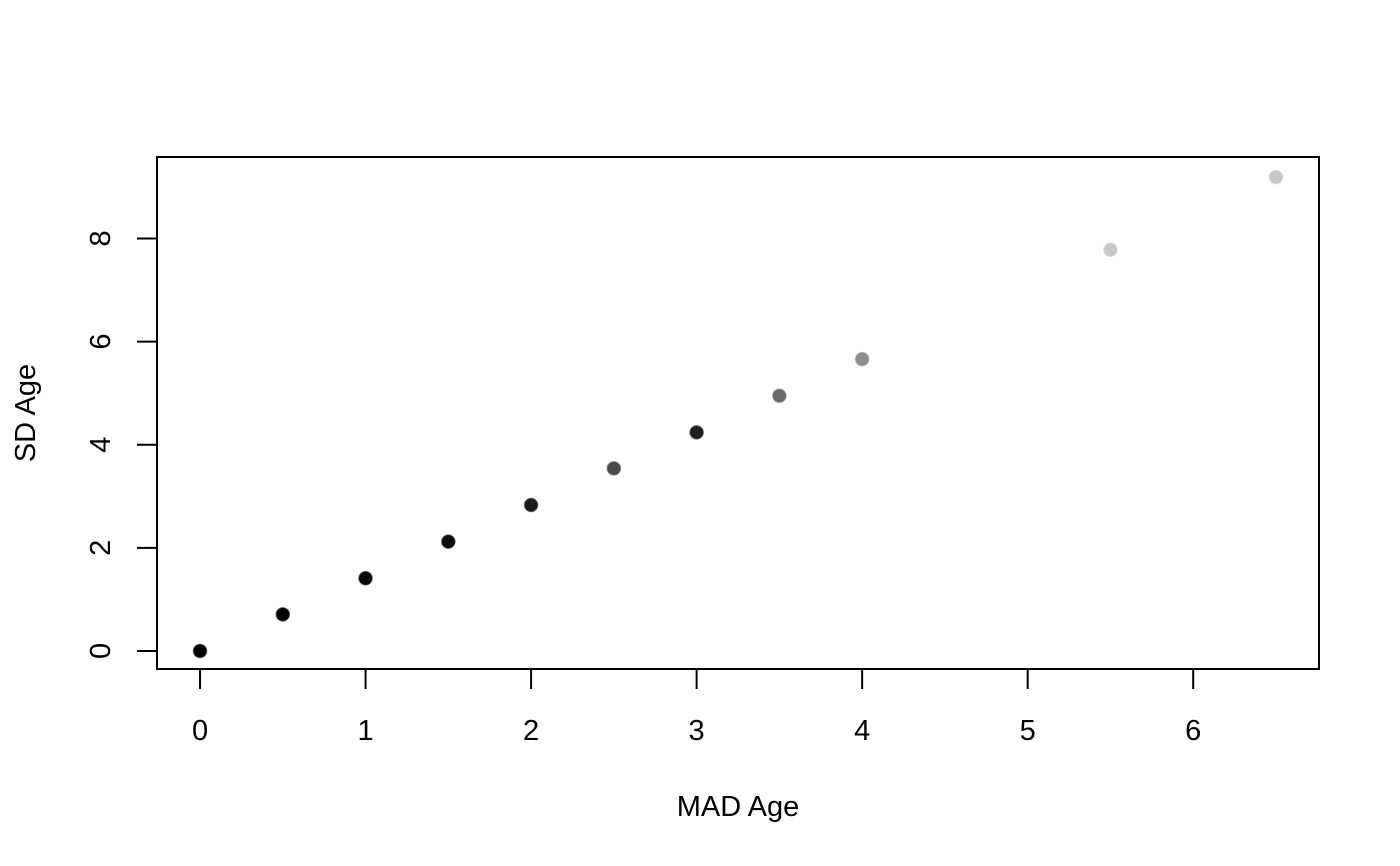  What do you see at coordinates (738, 807) in the screenshot?
I see `x-axis-label: MAD Age` at bounding box center [738, 807].